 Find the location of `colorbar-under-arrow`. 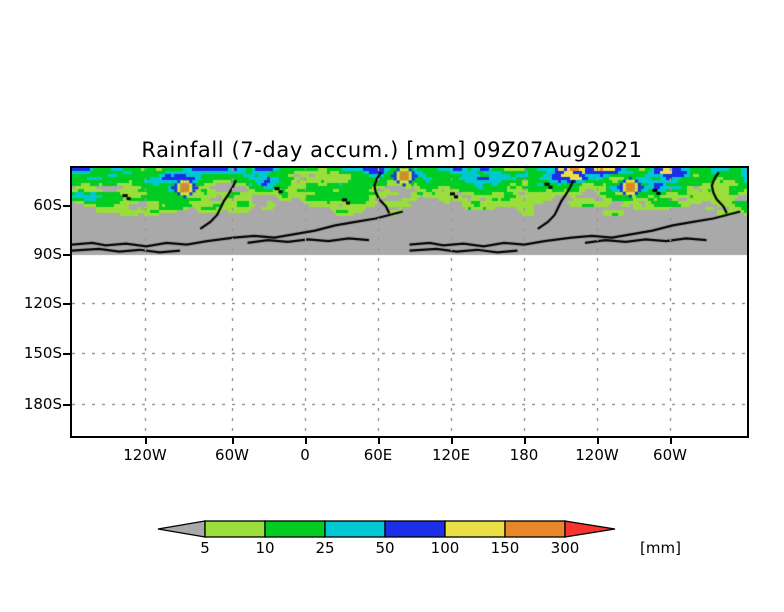

colorbar-under-arrow is located at coordinates (181, 529).